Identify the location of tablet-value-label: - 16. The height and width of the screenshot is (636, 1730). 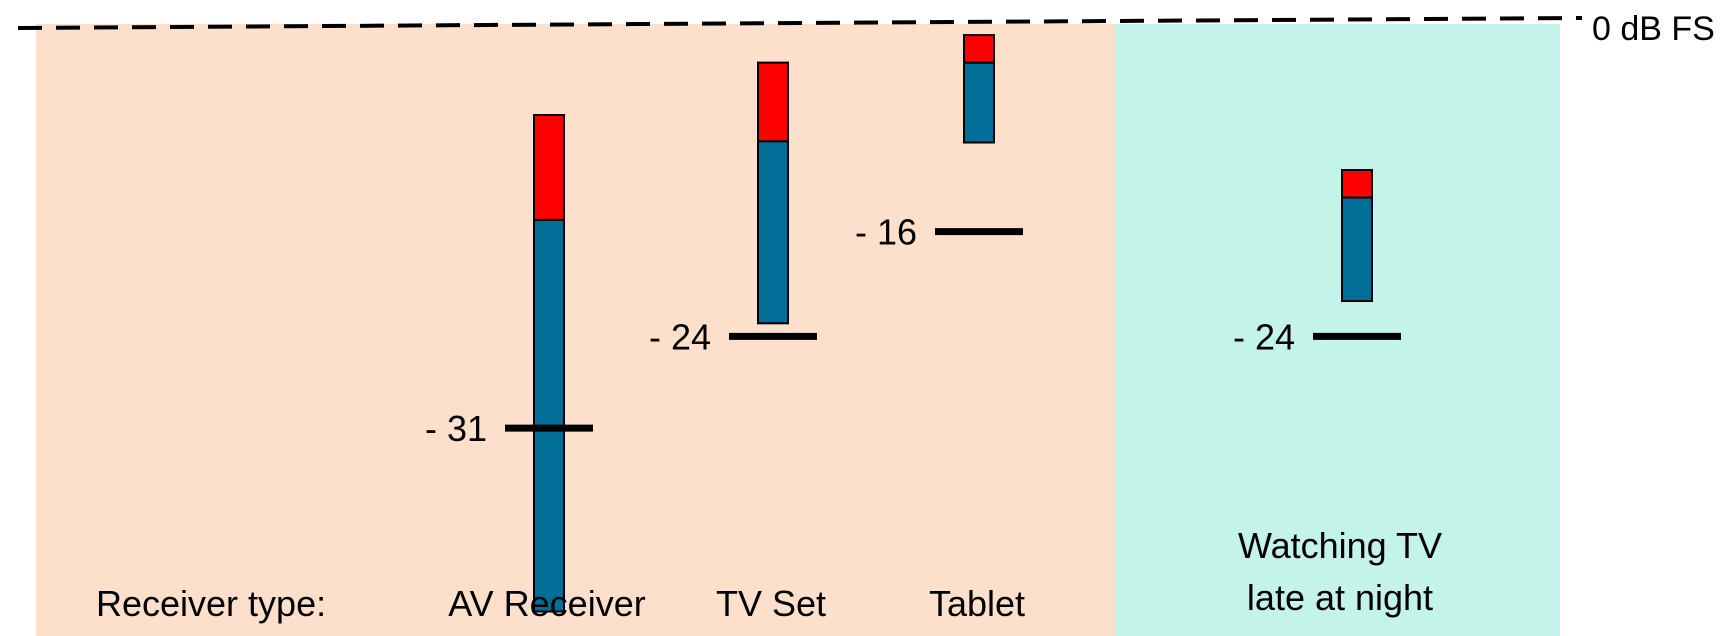
(886, 232).